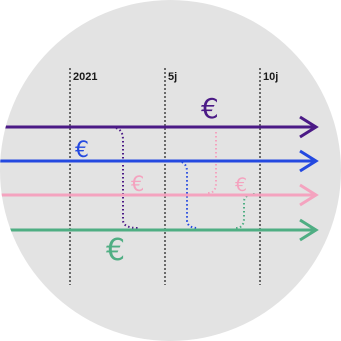  Describe the element at coordinates (159, 230) in the screenshot. I see `green-lane` at that location.